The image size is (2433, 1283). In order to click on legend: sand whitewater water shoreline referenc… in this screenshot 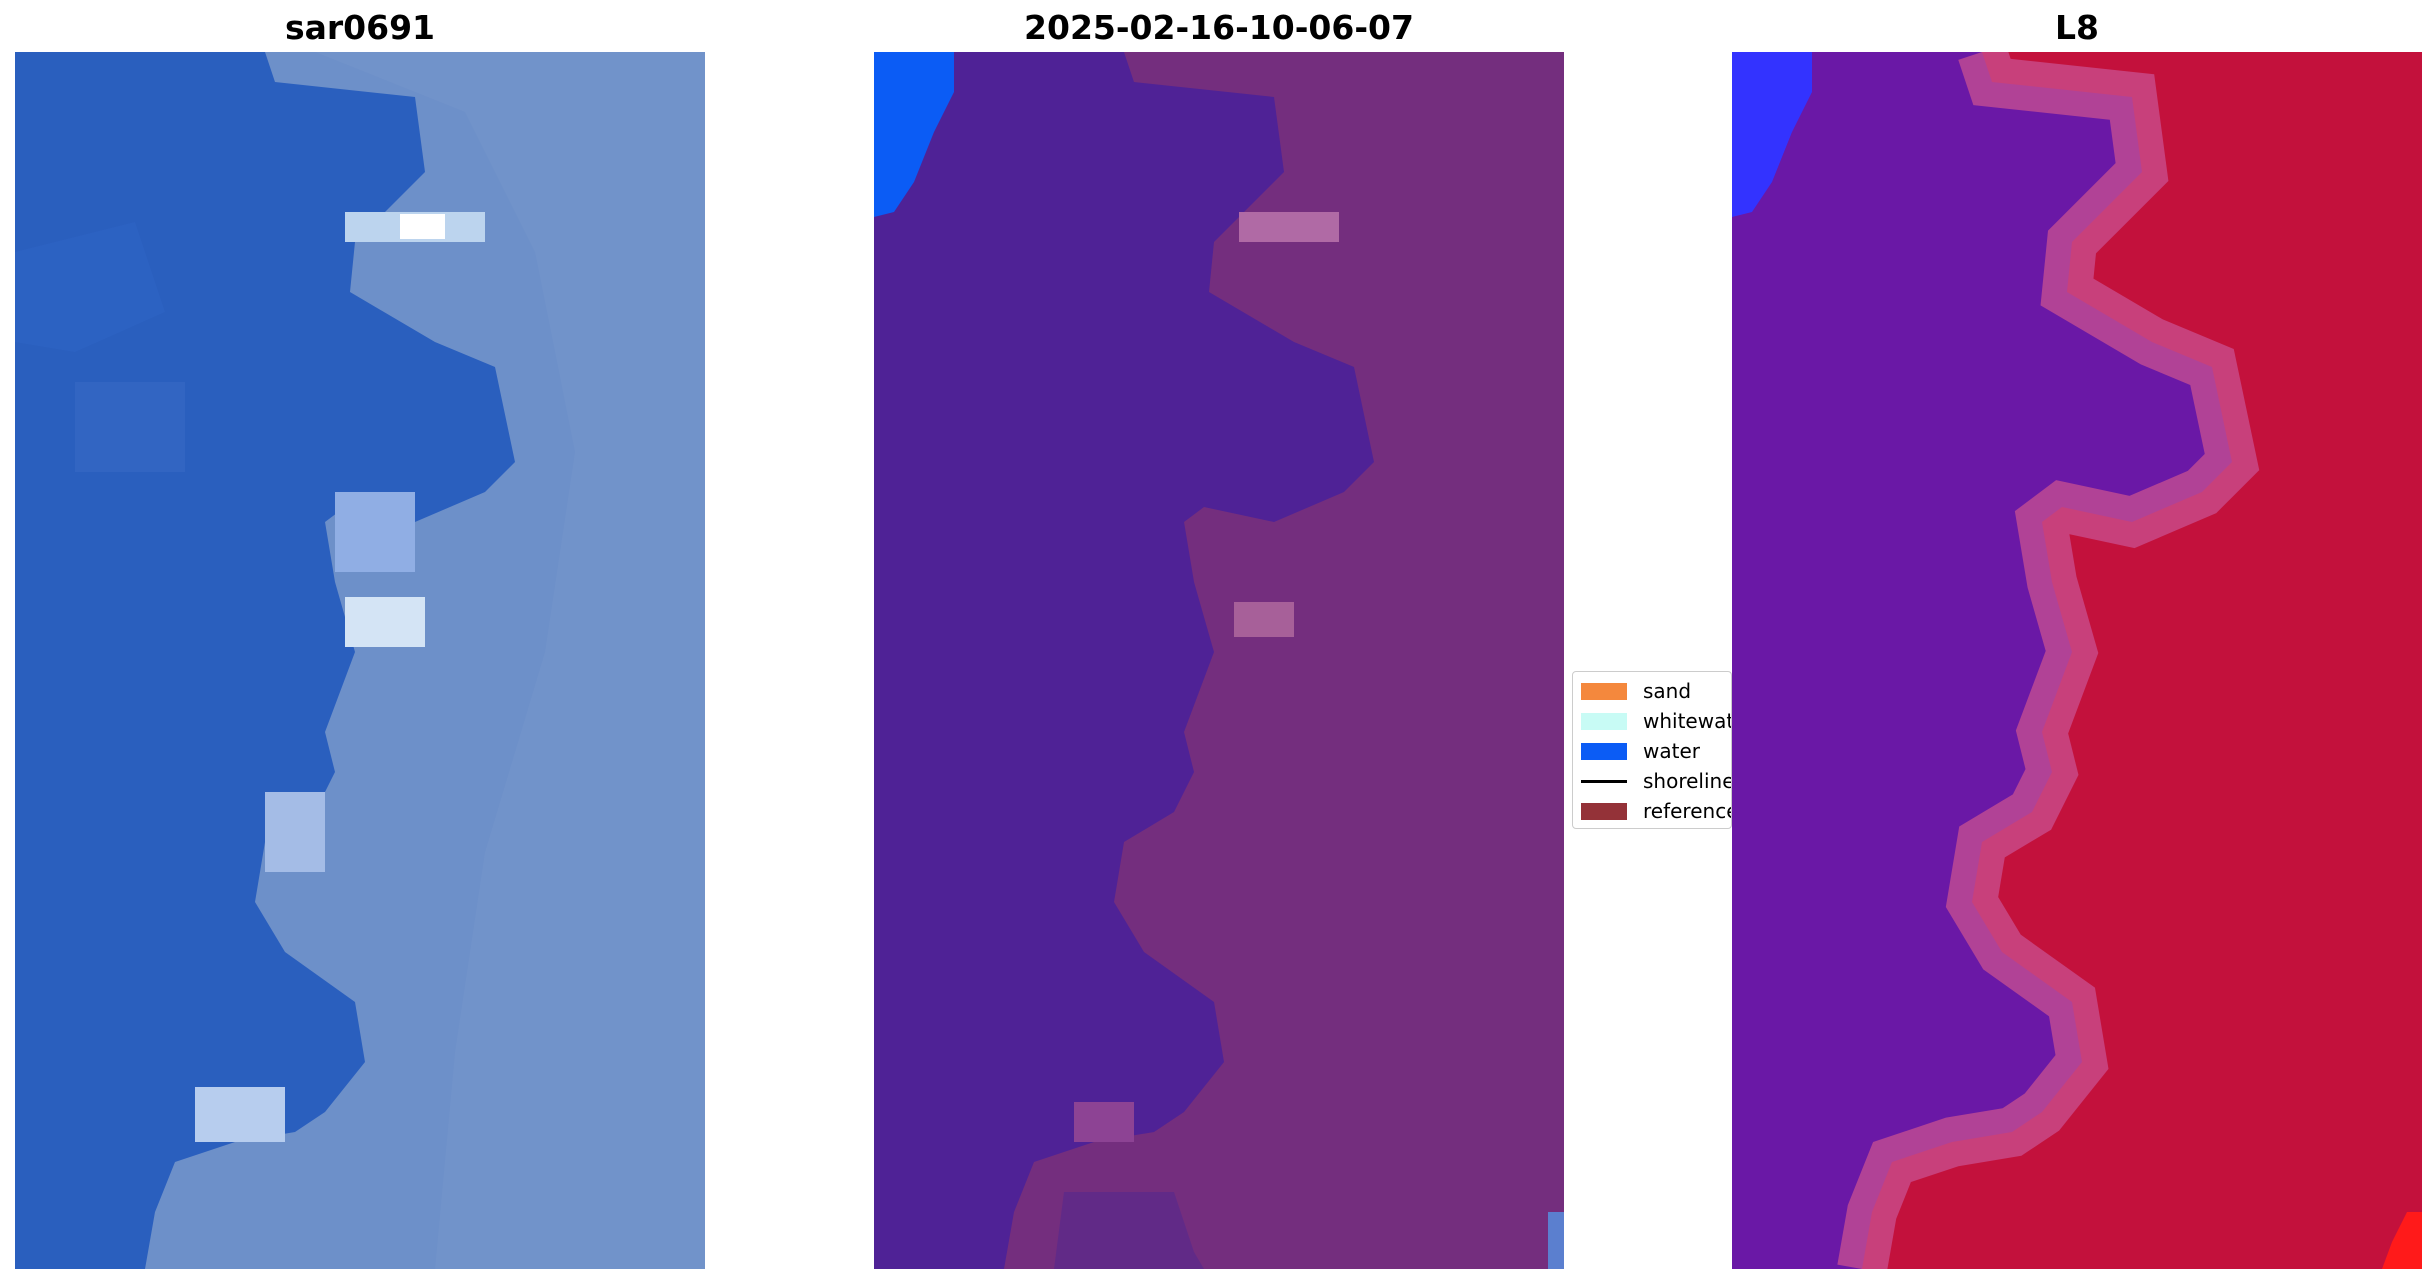, I will do `click(1652, 750)`.